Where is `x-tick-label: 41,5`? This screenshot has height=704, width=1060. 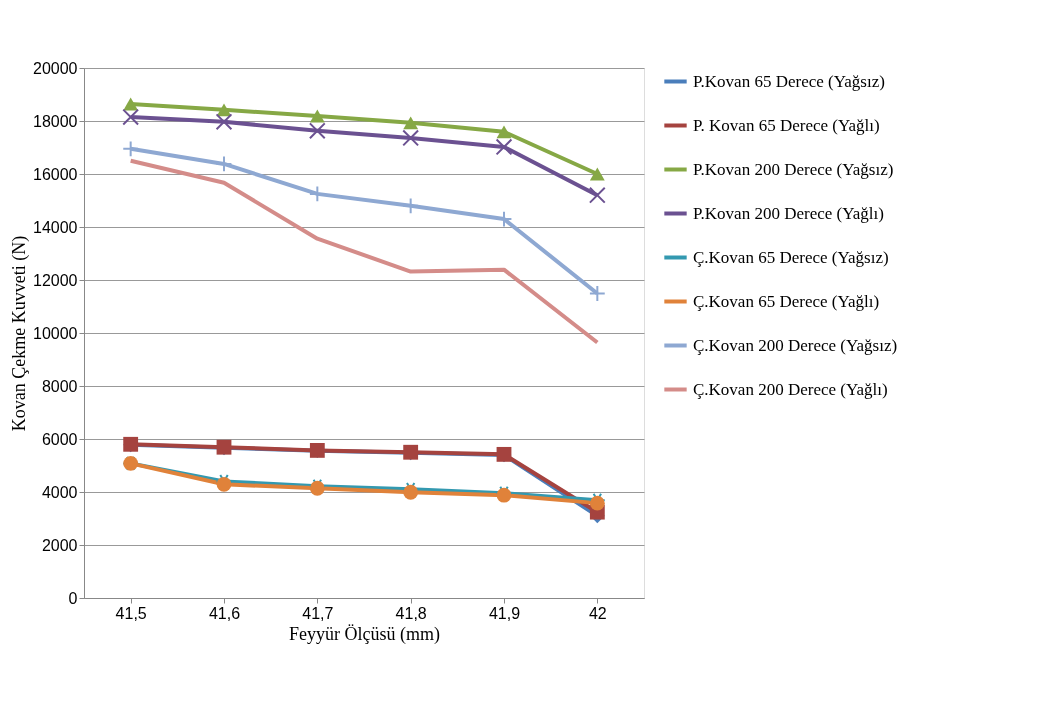 x-tick-label: 41,5 is located at coordinates (131, 613).